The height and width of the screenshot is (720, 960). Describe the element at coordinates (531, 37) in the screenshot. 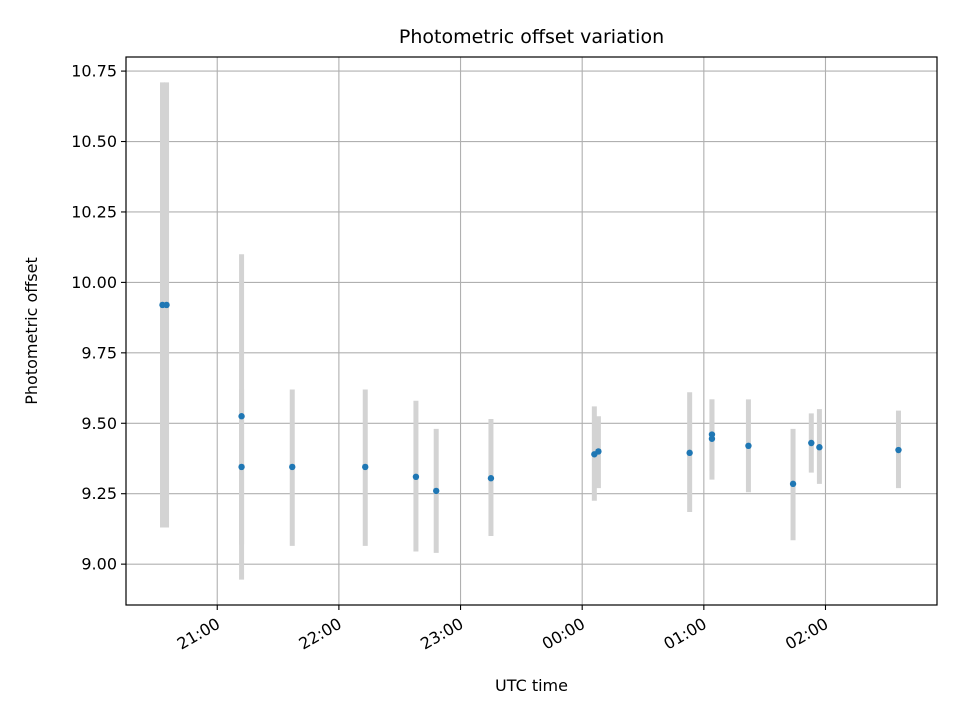

I see `chart-title: Photometric offset variation` at that location.